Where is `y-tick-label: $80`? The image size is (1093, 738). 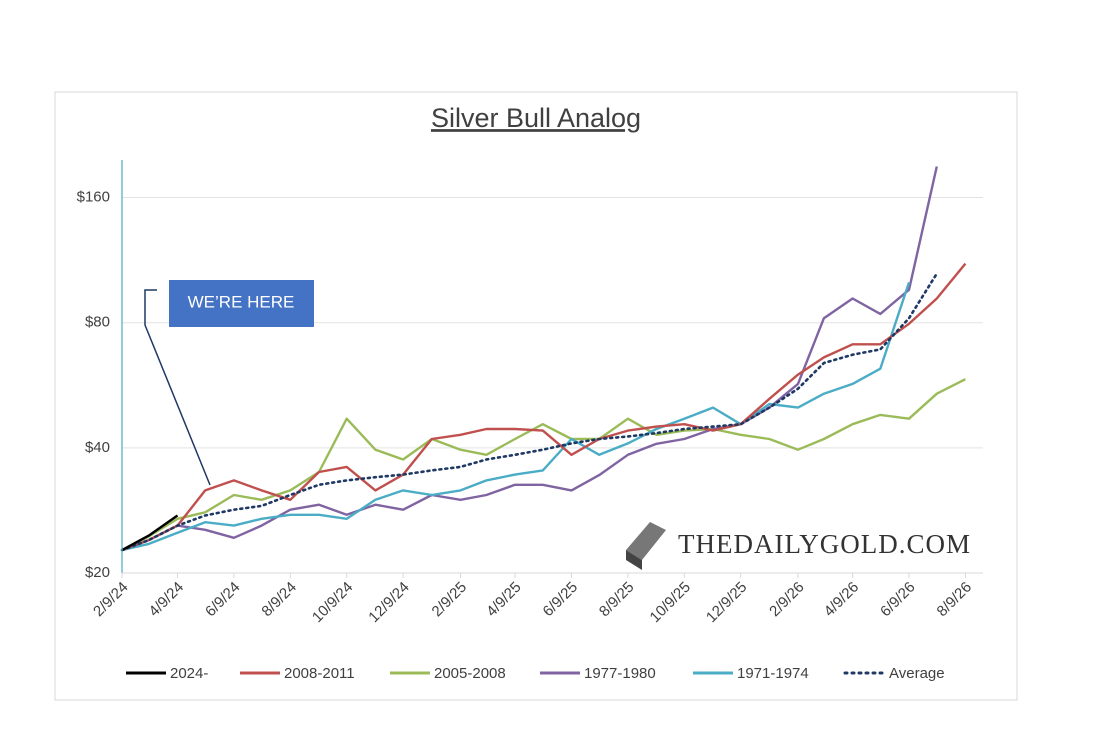
y-tick-label: $80 is located at coordinates (97, 322).